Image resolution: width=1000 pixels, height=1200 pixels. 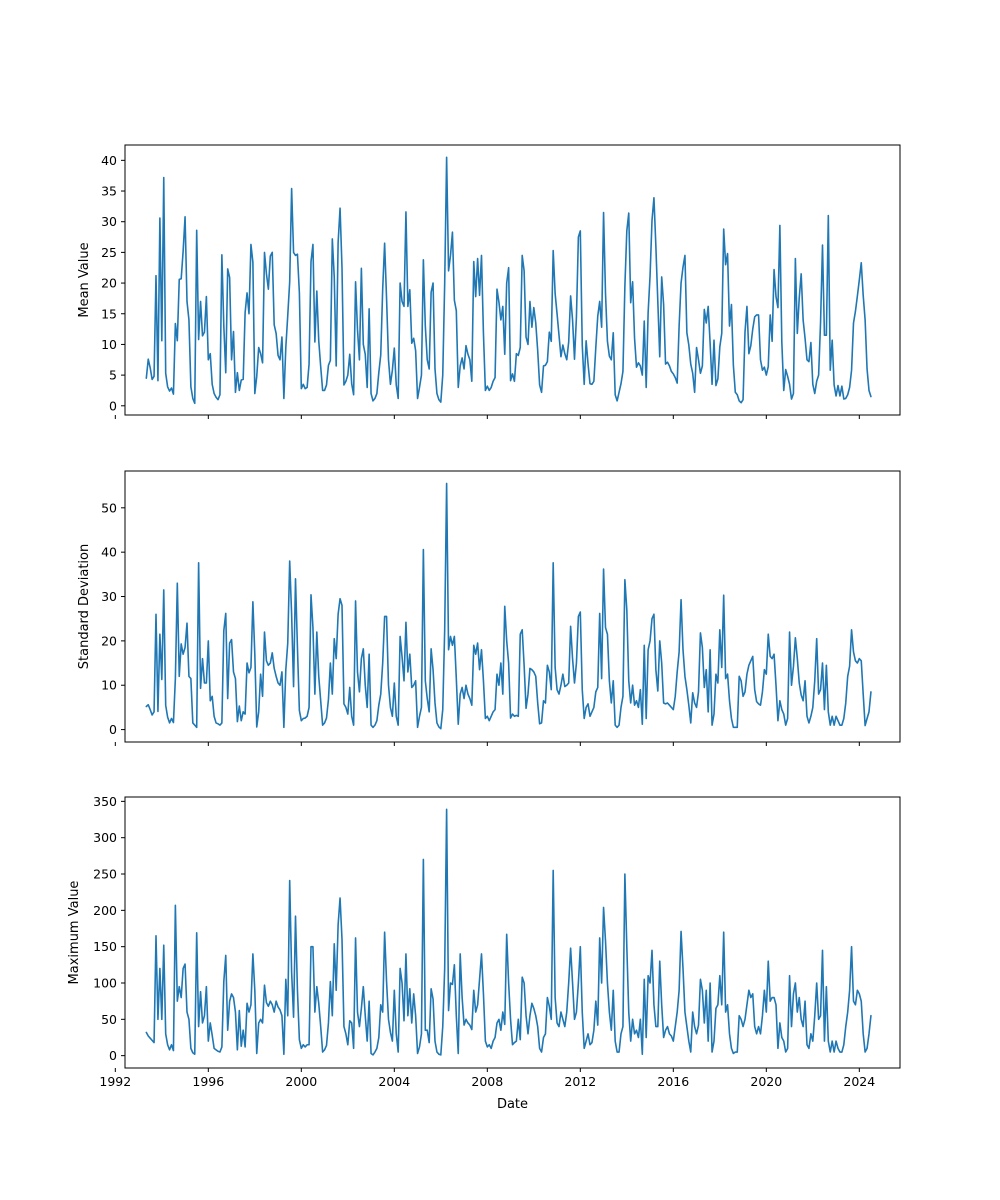 What do you see at coordinates (115, 1081) in the screenshot?
I see `x-tick-label: 1992` at bounding box center [115, 1081].